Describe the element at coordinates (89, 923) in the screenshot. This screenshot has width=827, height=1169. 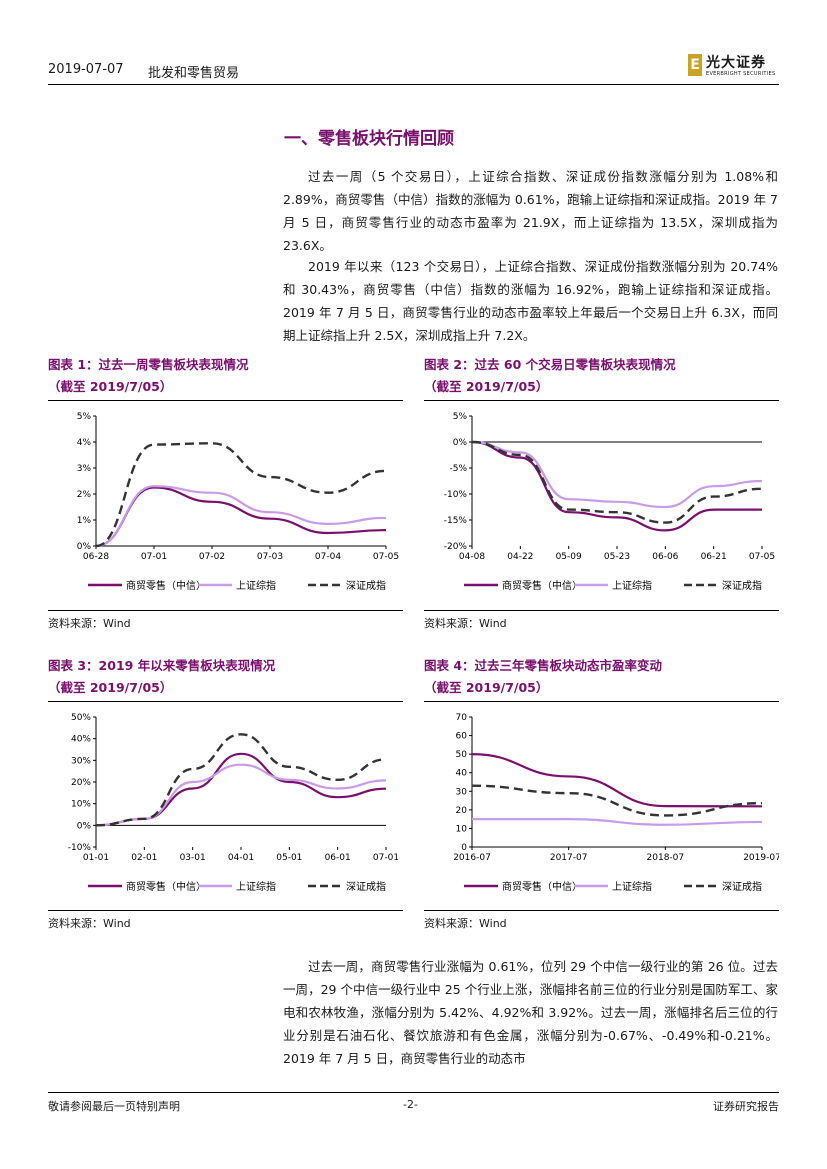
I see `figure-3-source: 资料来源：Wind` at that location.